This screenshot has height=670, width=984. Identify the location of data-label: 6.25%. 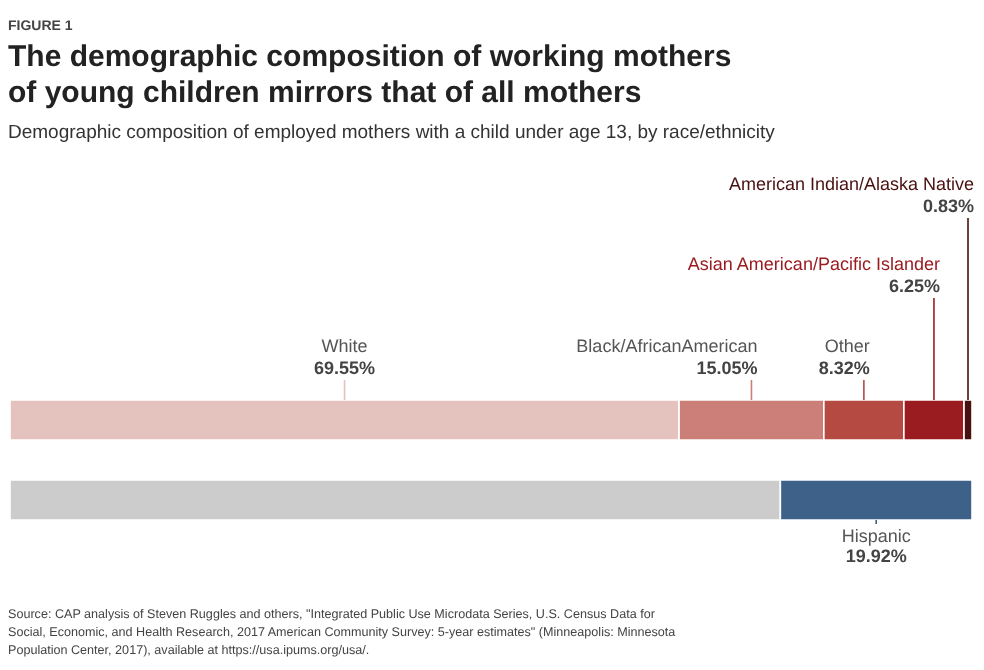
(914, 286).